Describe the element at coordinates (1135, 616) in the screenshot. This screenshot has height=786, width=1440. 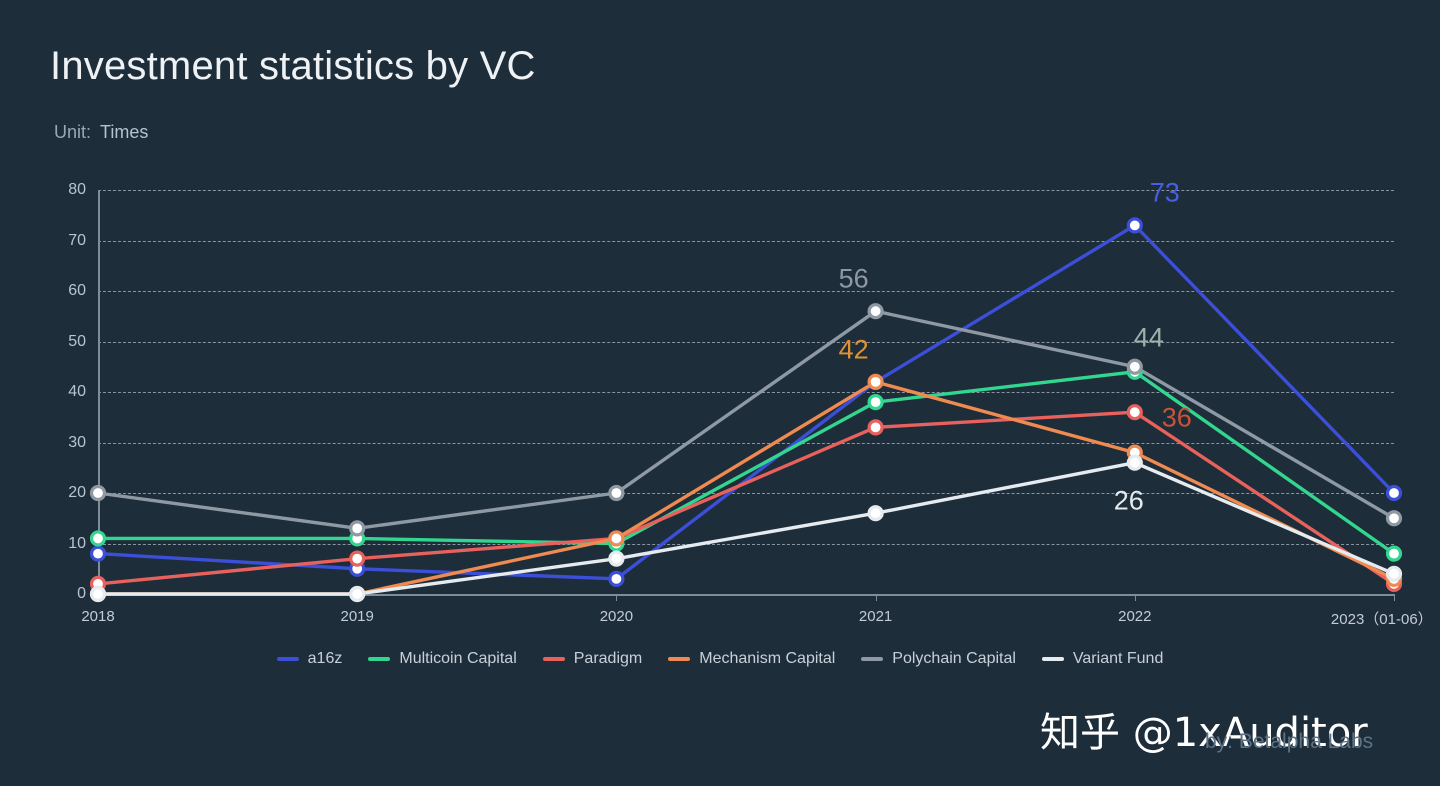
I see `x-tick-label: 2022` at that location.